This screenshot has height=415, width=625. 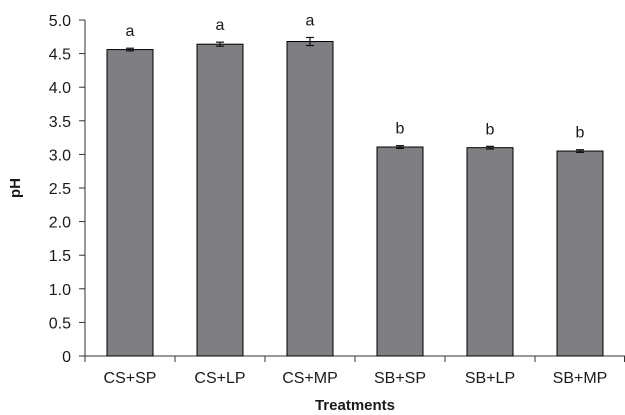 What do you see at coordinates (60, 21) in the screenshot?
I see `y-tick-label: 5.0` at bounding box center [60, 21].